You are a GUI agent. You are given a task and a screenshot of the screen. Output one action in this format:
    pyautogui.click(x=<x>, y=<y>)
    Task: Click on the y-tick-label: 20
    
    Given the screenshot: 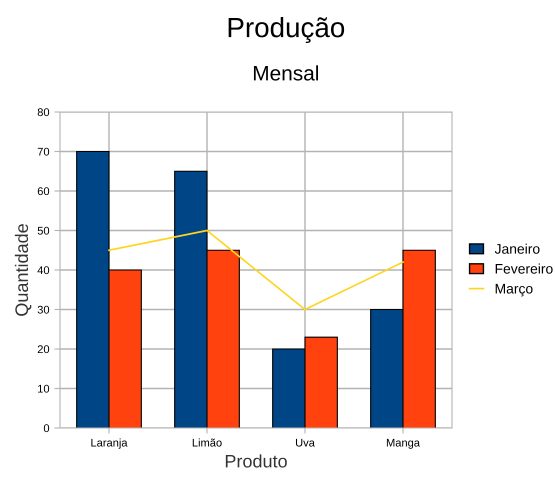 What is the action you would take?
    pyautogui.click(x=44, y=349)
    